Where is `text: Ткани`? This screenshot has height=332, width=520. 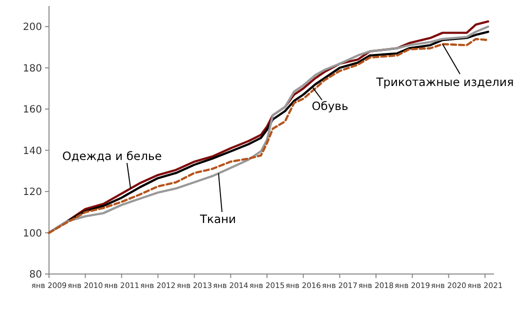
text: Ткани is located at coordinates (217, 219).